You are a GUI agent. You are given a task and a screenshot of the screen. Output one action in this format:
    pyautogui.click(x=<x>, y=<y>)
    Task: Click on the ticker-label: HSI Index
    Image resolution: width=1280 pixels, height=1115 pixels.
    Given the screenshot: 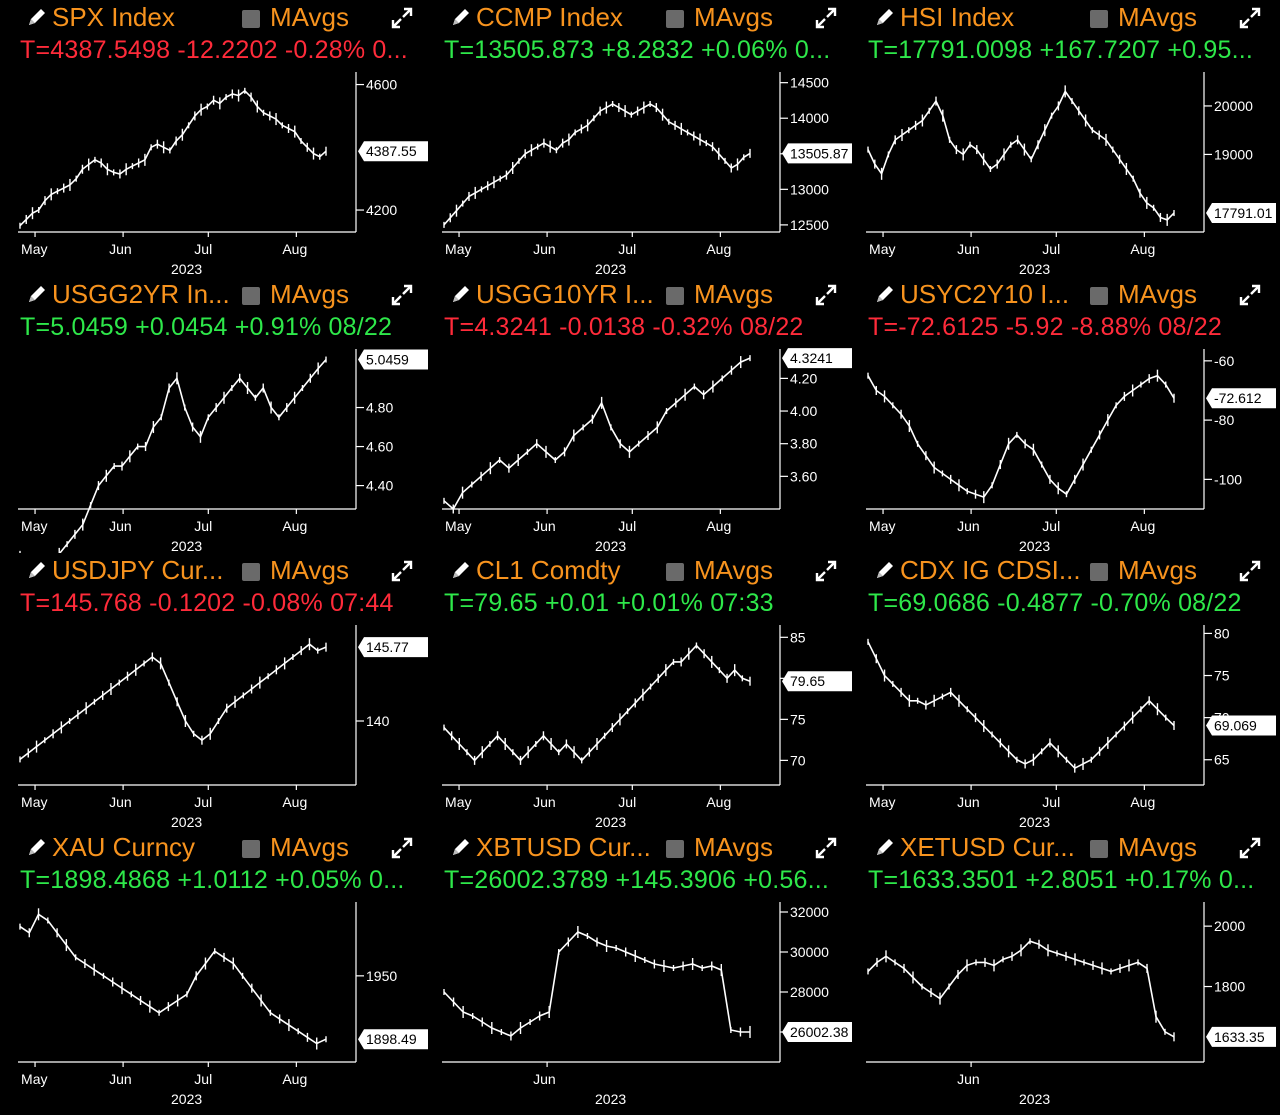 What is the action you would take?
    pyautogui.click(x=957, y=17)
    